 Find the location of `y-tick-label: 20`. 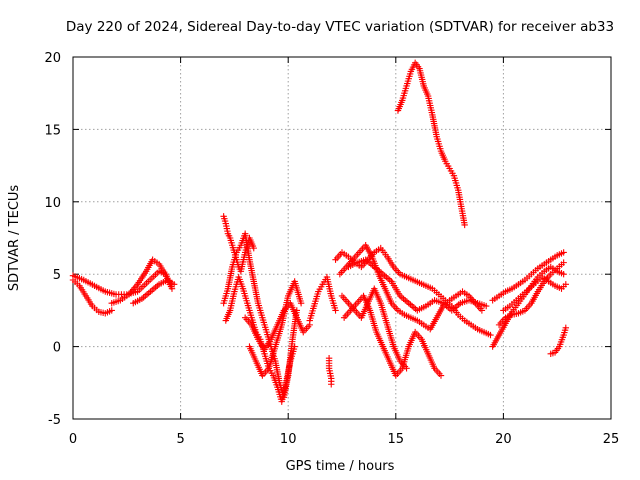

y-tick-label: 20 is located at coordinates (52, 58).